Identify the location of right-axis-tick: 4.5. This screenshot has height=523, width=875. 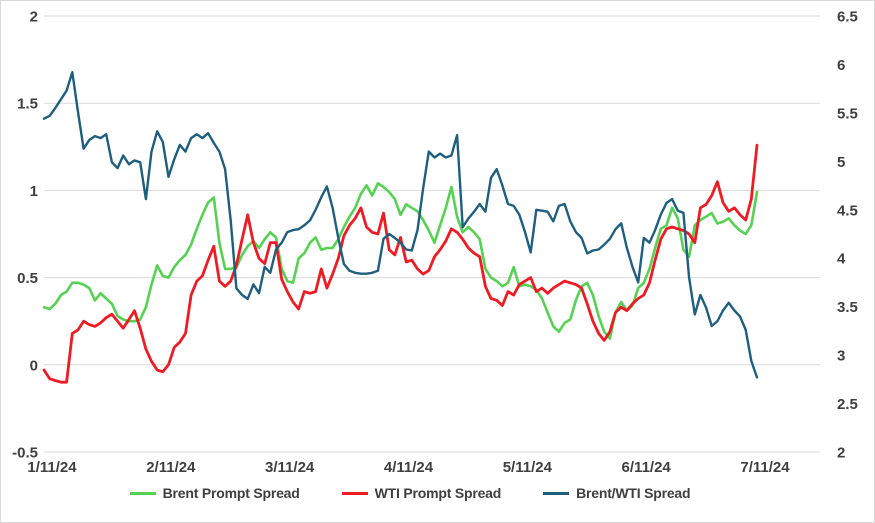
(847, 210).